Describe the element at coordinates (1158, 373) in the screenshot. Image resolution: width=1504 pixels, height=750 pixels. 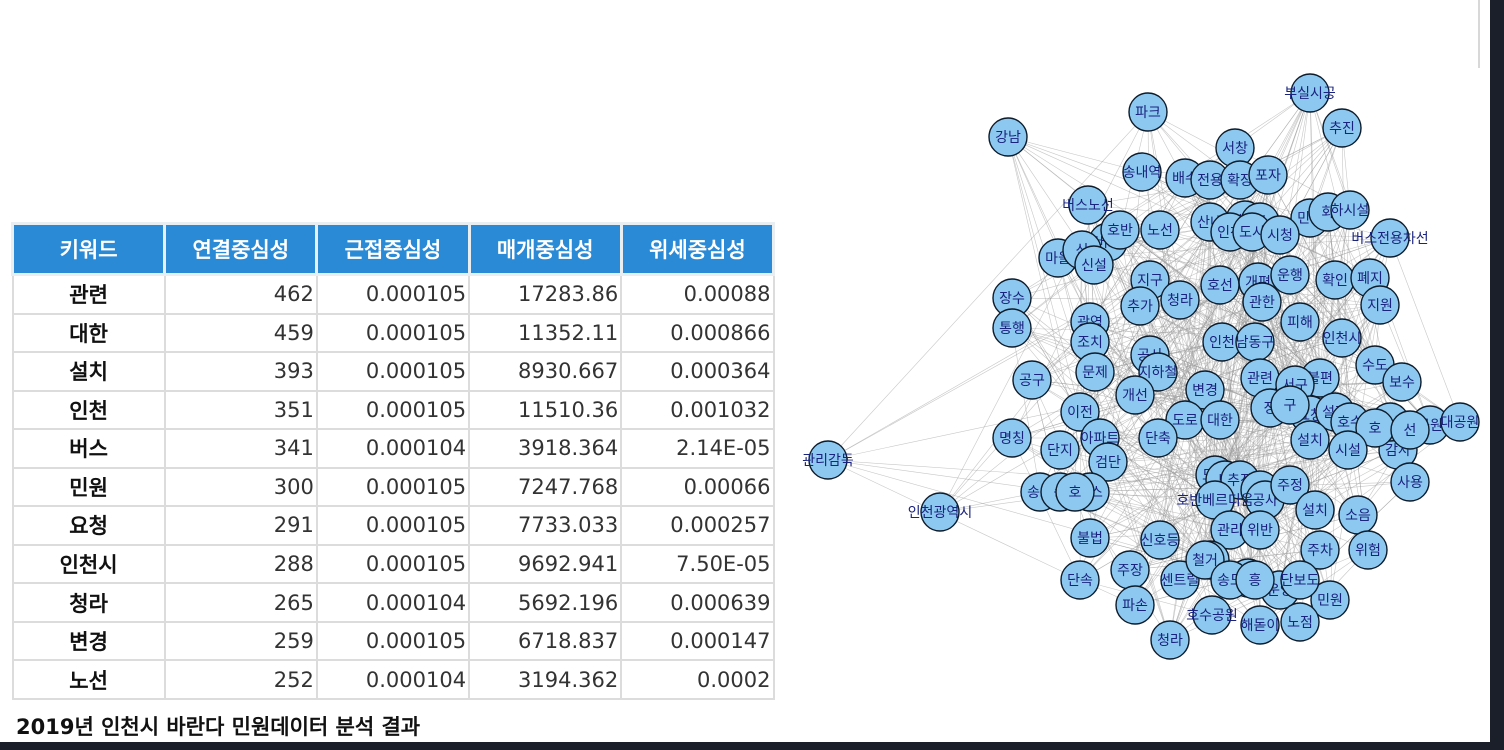
I see `network-node-label: 지하철` at that location.